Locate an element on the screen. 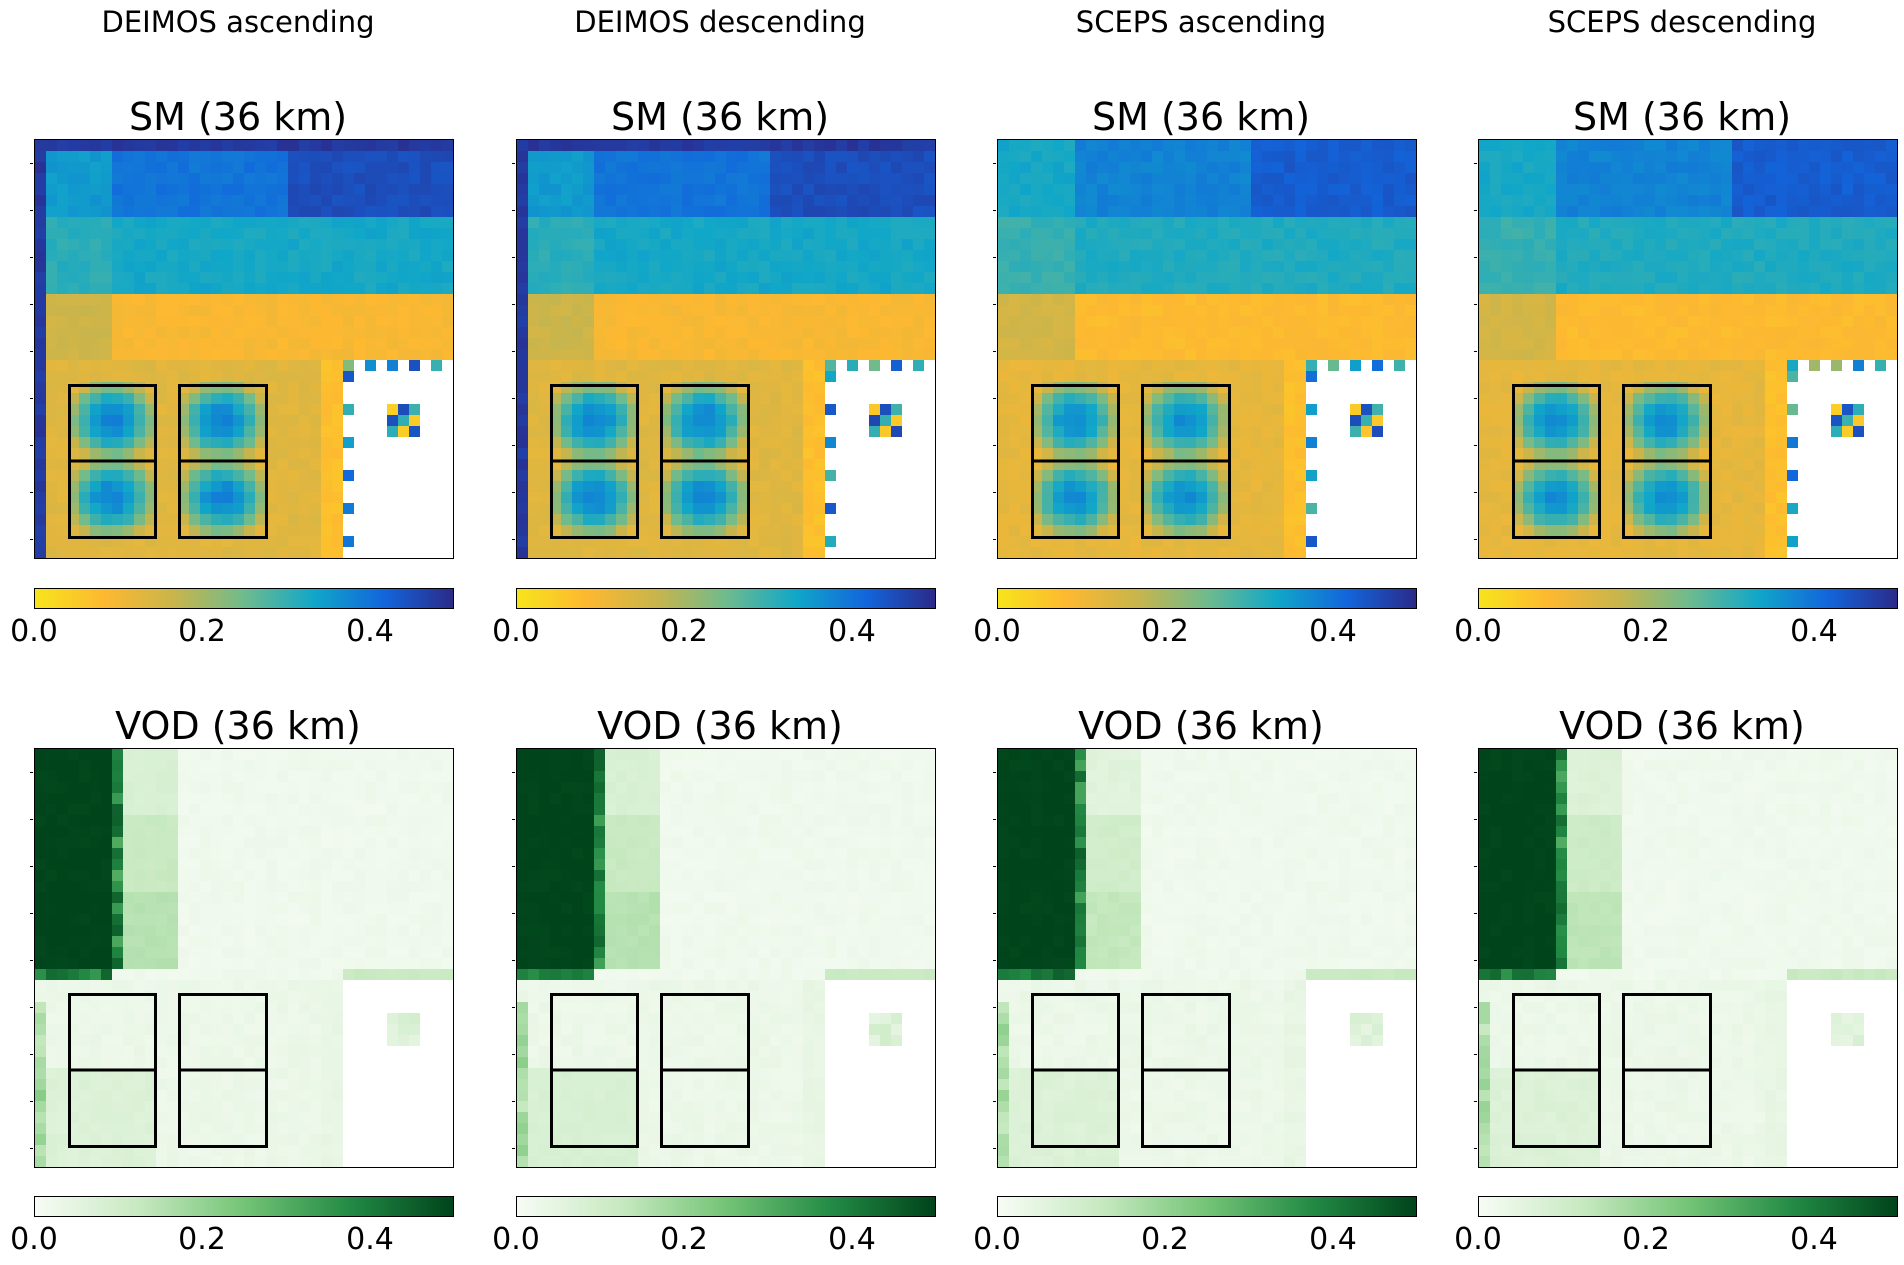  column-title-sceps-ascending: SCEPS ascending is located at coordinates (1201, 22).